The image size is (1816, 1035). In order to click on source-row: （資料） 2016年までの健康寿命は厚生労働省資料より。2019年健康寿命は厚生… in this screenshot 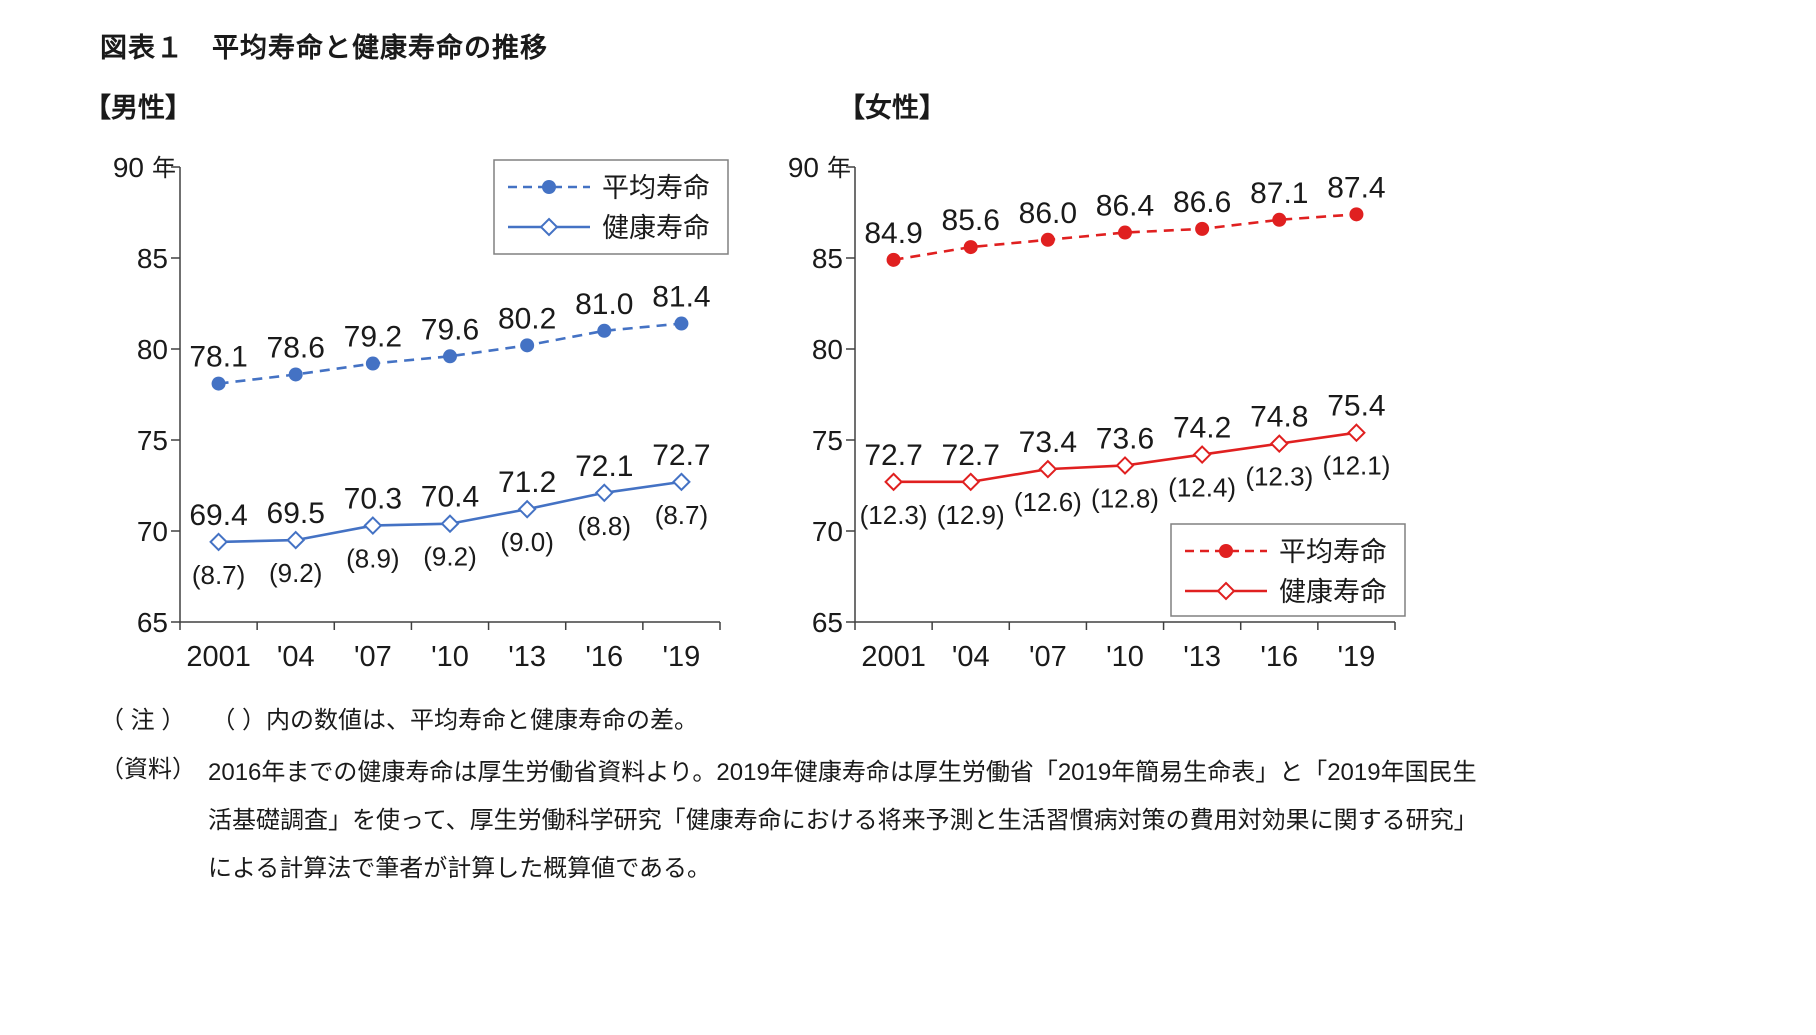, I will do `click(850, 821)`.